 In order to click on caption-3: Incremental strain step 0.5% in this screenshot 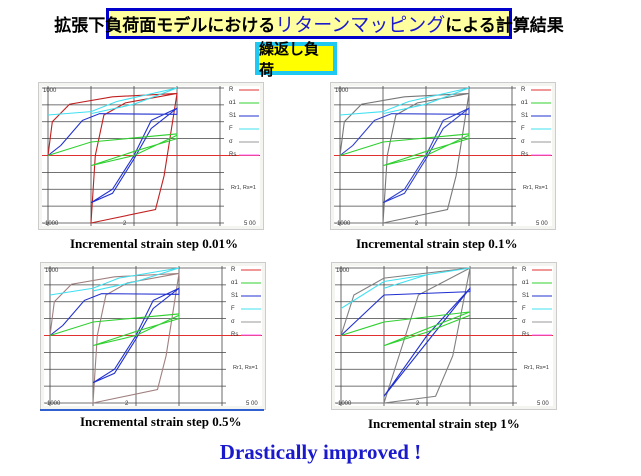, I will do `click(161, 421)`.